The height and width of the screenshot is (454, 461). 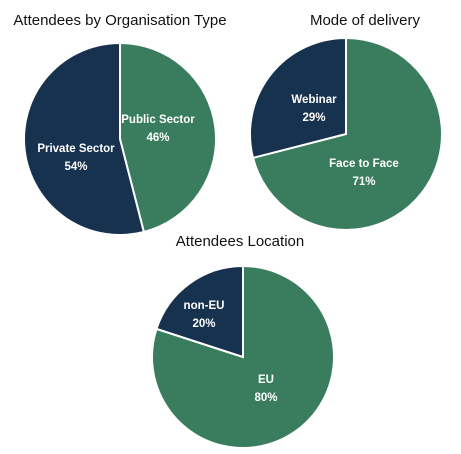 I want to click on slice-value-label: 71%, so click(x=363, y=182).